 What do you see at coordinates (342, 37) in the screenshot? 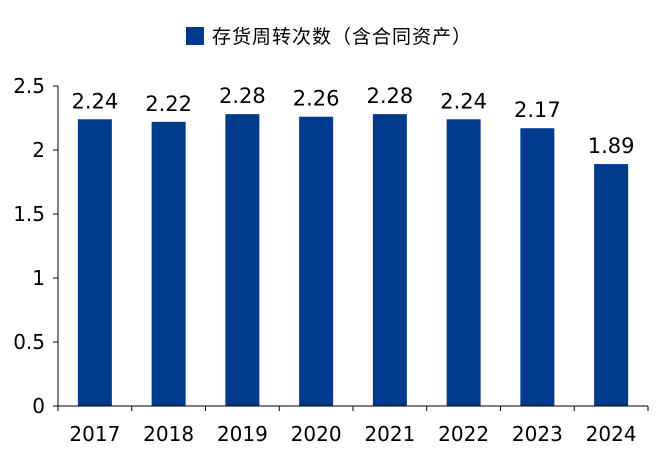
I see `legend-label: 存货周转次数（含合同资产）` at bounding box center [342, 37].